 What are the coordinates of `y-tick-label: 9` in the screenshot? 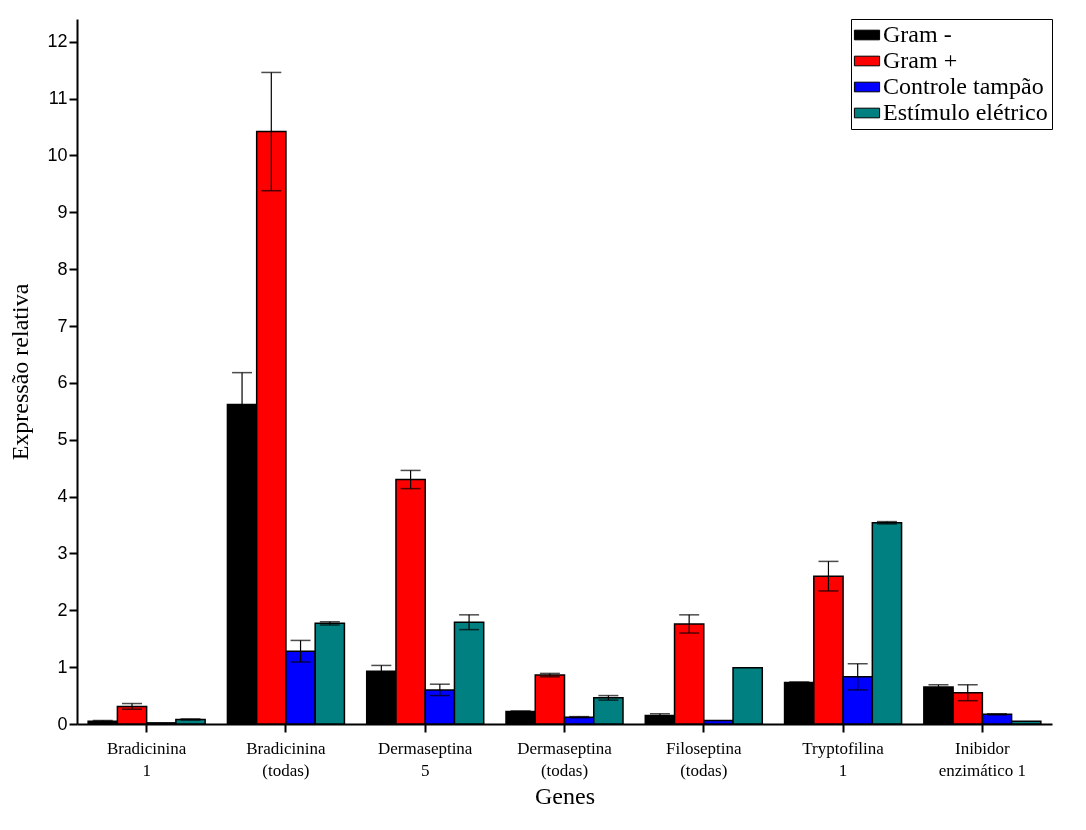 It's located at (62, 211).